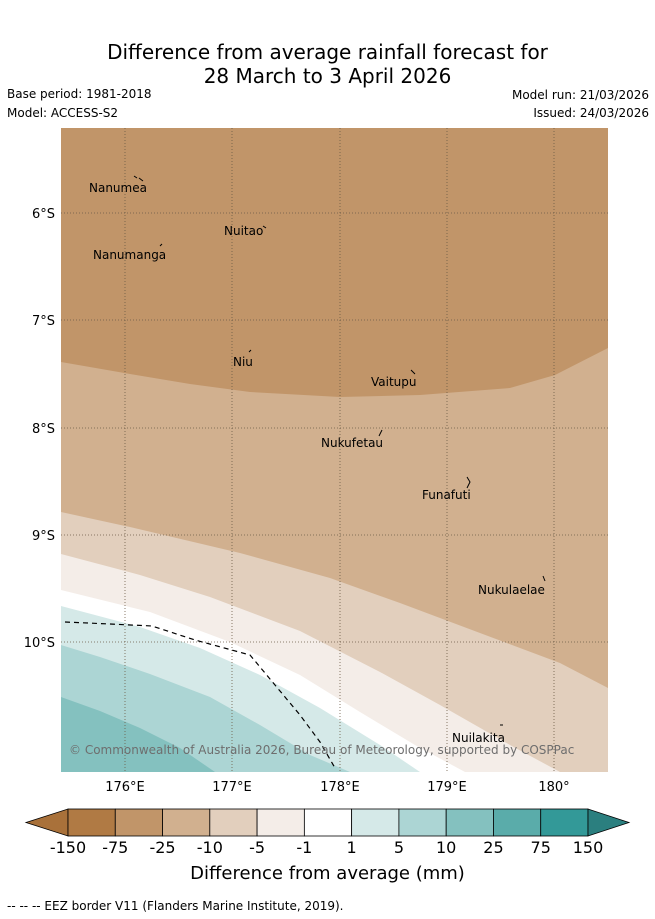 The width and height of the screenshot is (655, 919). I want to click on colorbar: -150 -75 -25 -10 -5 -1 1 5 10 25 75 150, so click(327, 832).